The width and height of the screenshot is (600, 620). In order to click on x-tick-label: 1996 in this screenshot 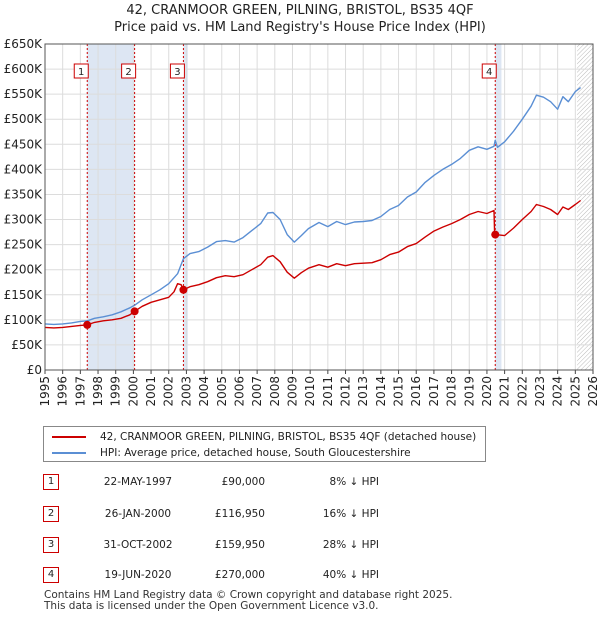, I will do `click(63, 391)`.